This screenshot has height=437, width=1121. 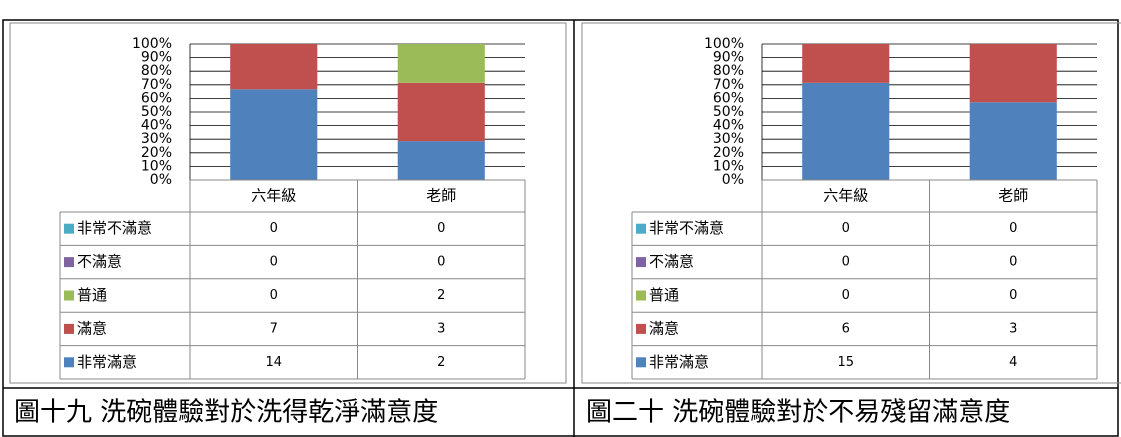 I want to click on table-value: 6, so click(x=846, y=328).